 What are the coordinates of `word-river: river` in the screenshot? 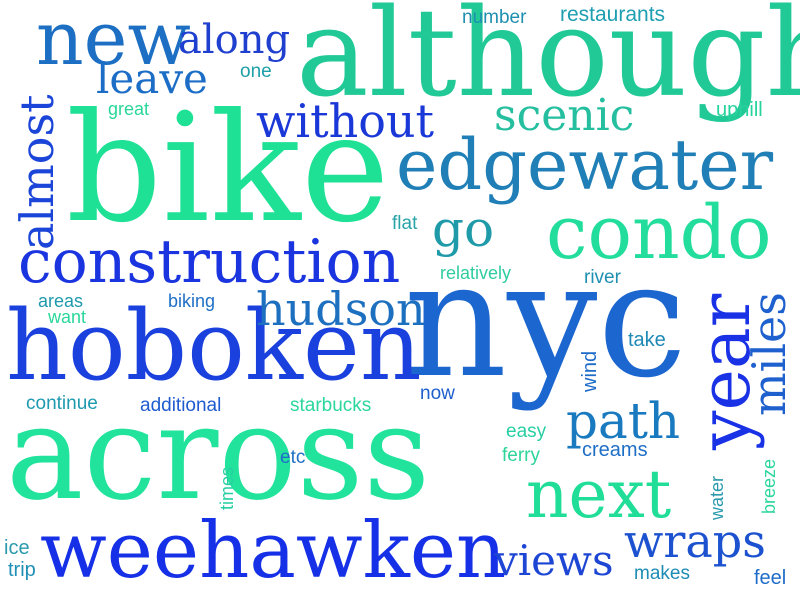 It's located at (602, 277).